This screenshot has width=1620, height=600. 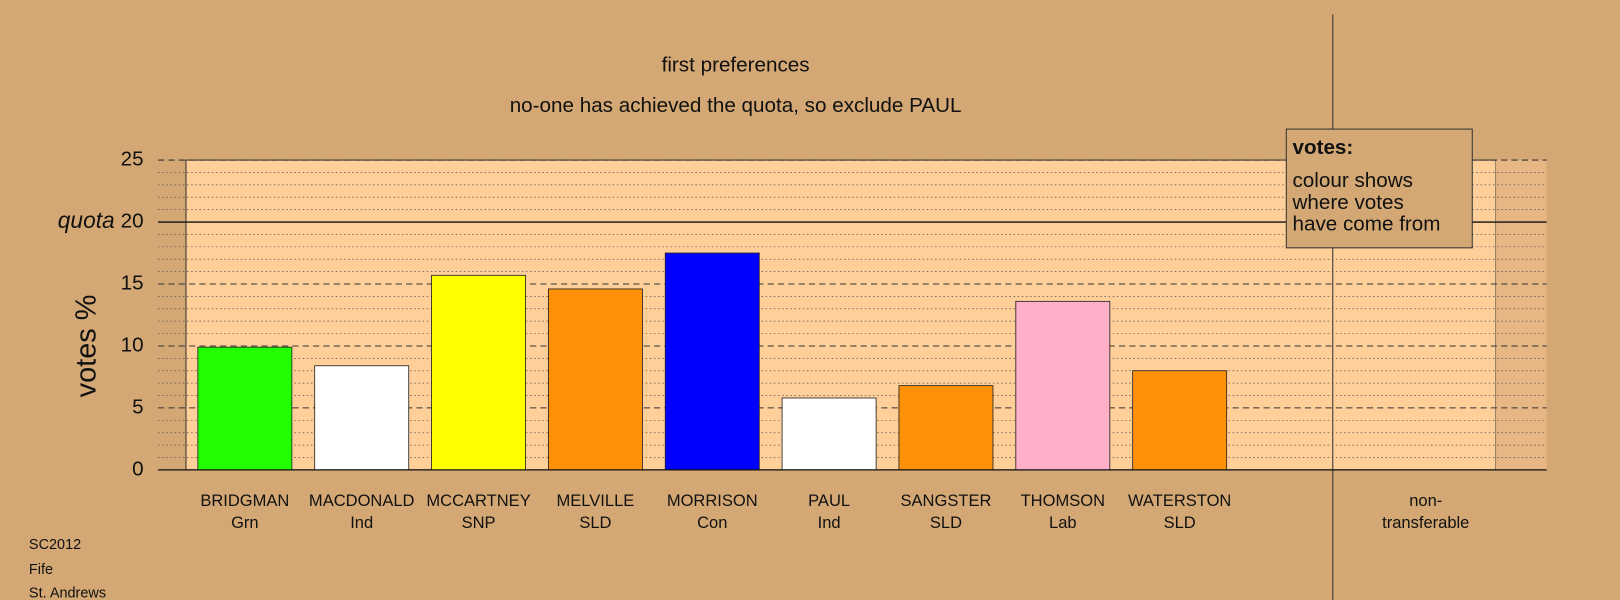 I want to click on legend-text: colour shows, so click(x=1352, y=180).